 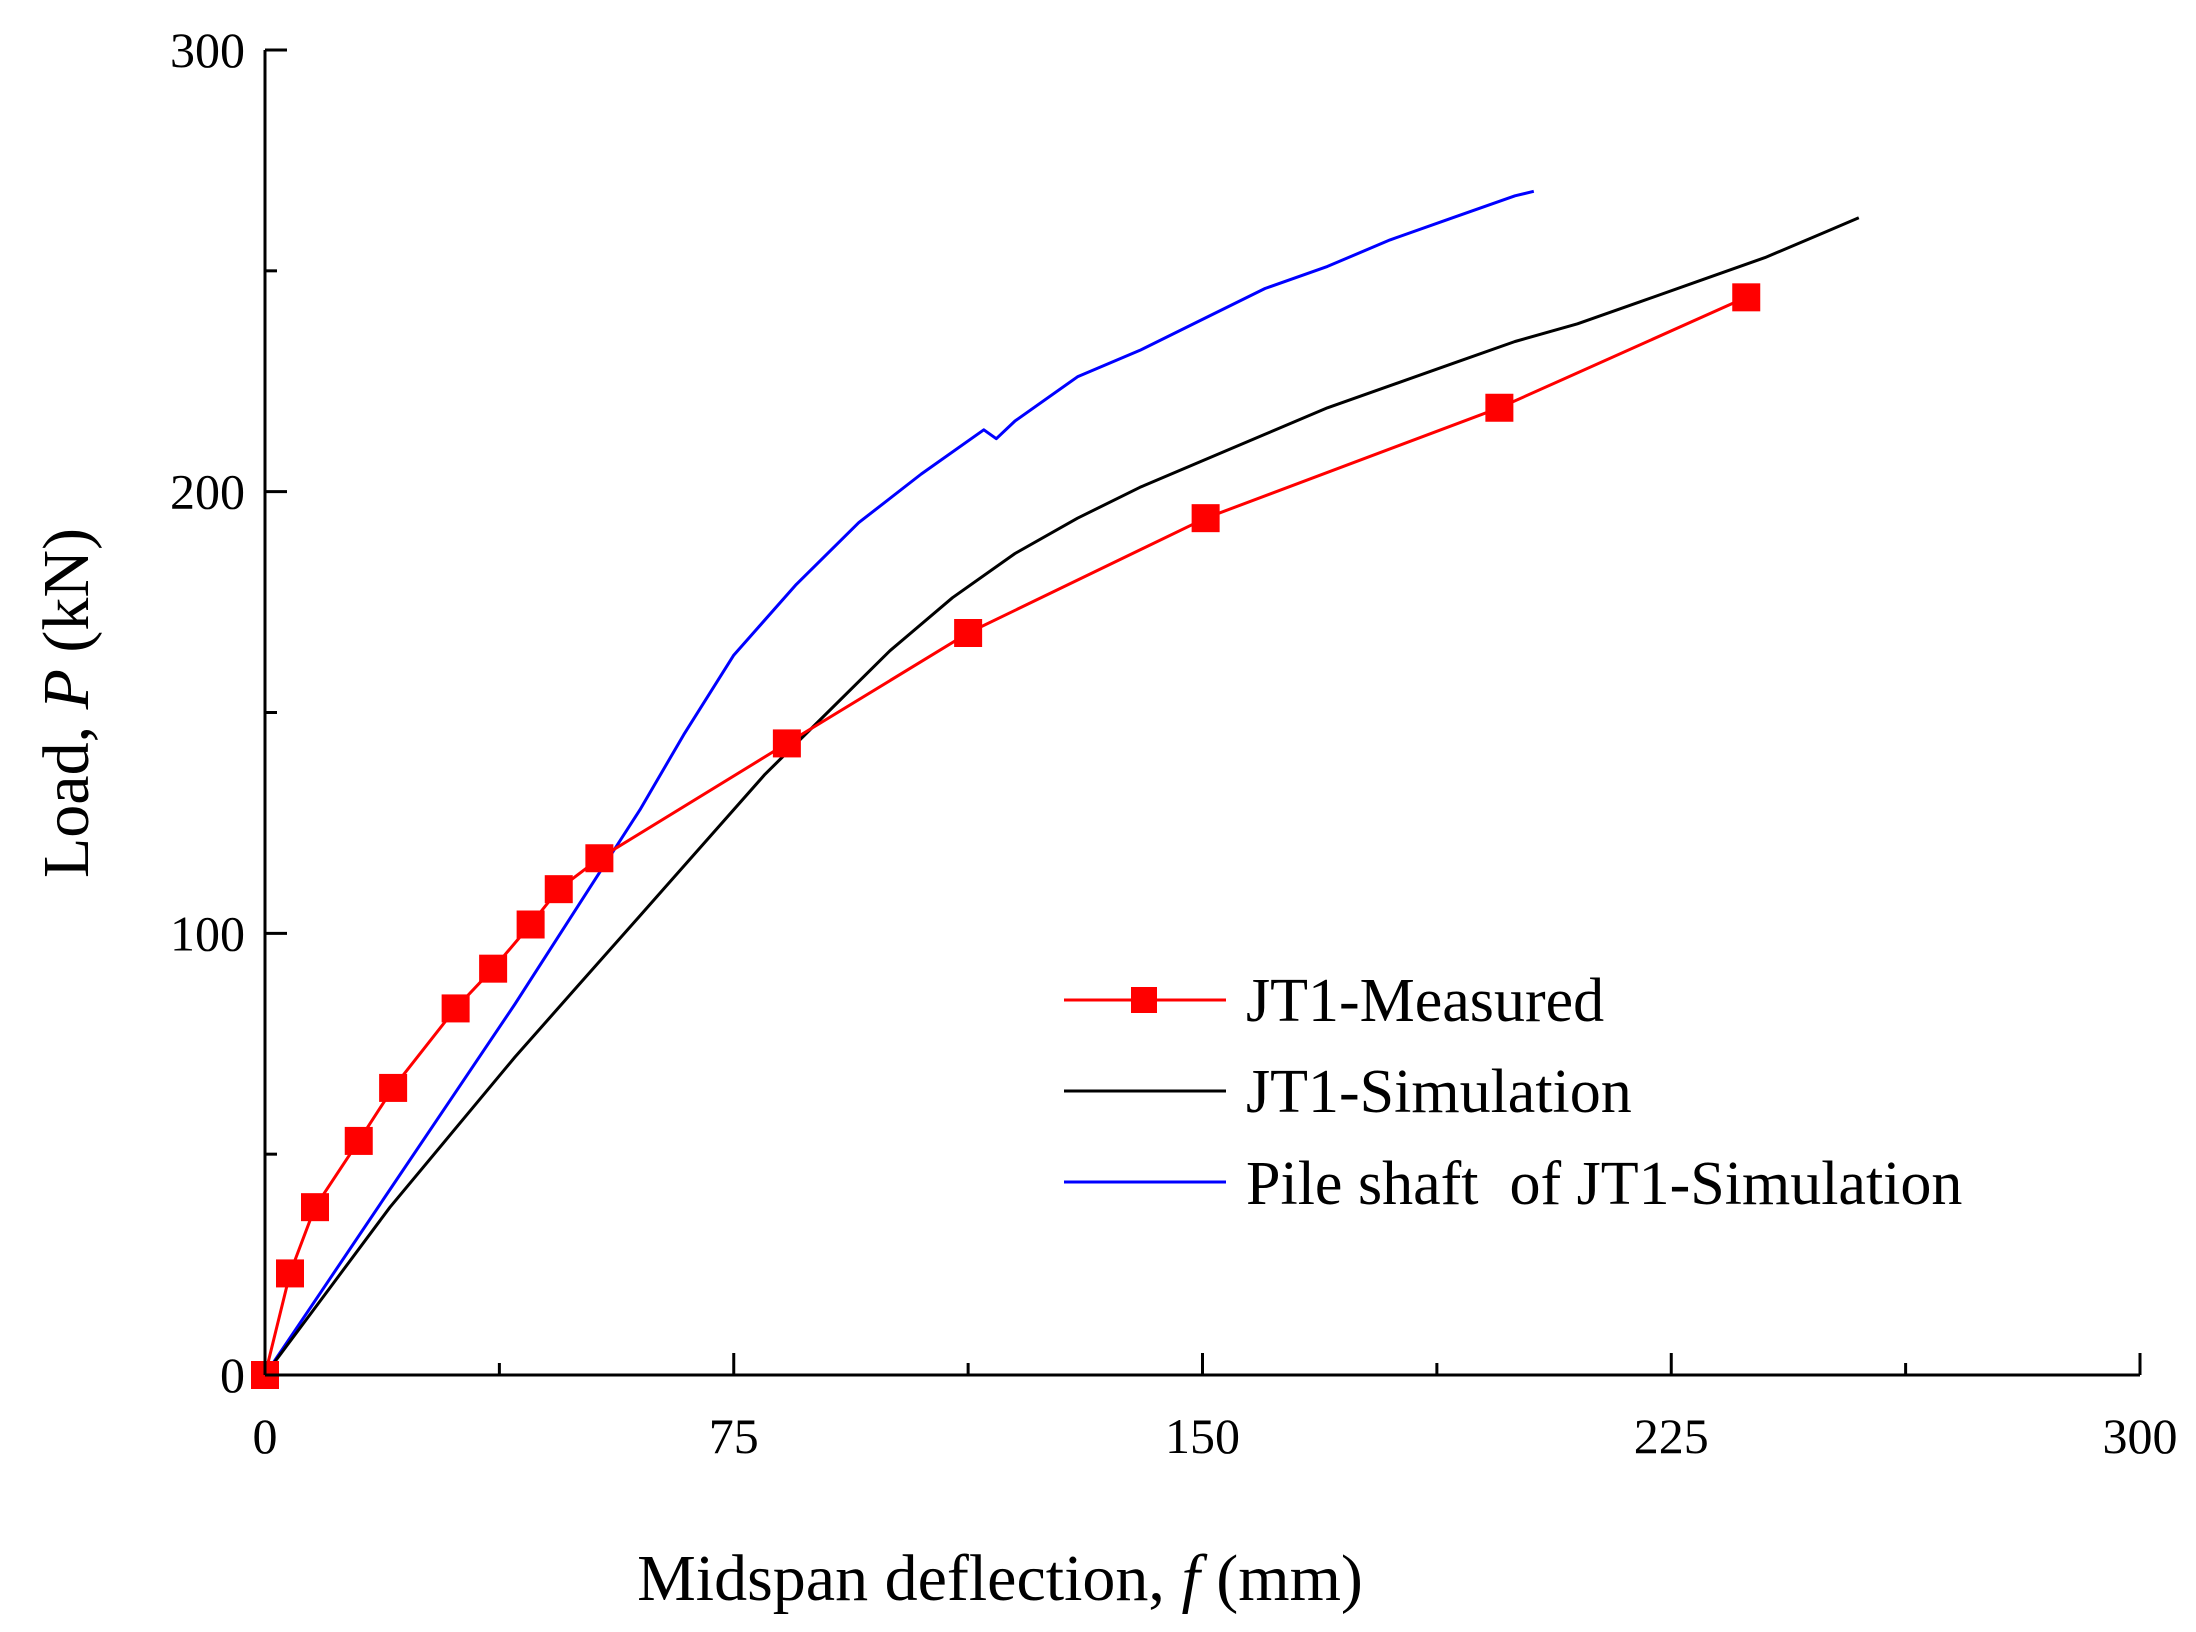 What do you see at coordinates (207, 50) in the screenshot?
I see `y-tick-label: 300` at bounding box center [207, 50].